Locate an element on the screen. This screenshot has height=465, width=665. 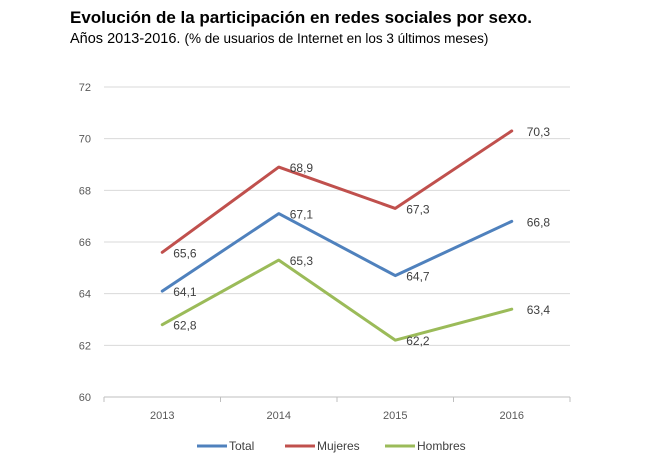
data-label: 70,3 is located at coordinates (539, 132).